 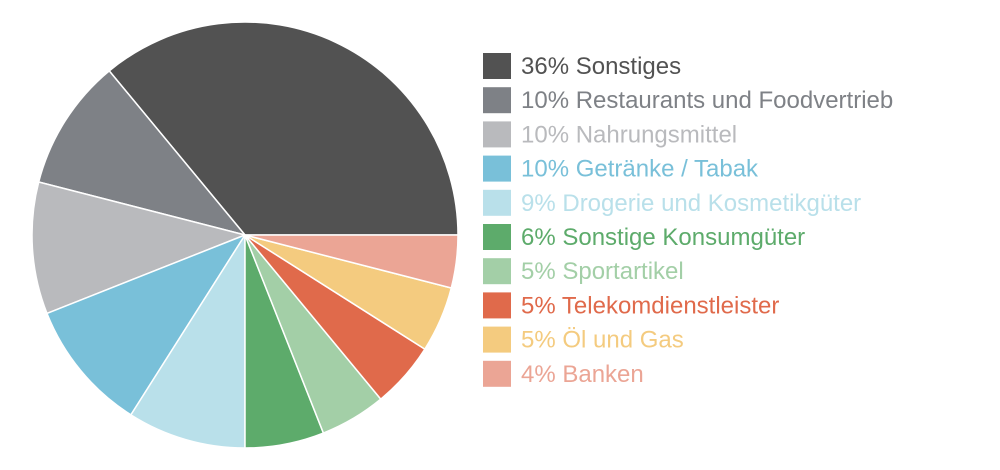 I want to click on legend-item: 36% Sonstiges, so click(x=582, y=66).